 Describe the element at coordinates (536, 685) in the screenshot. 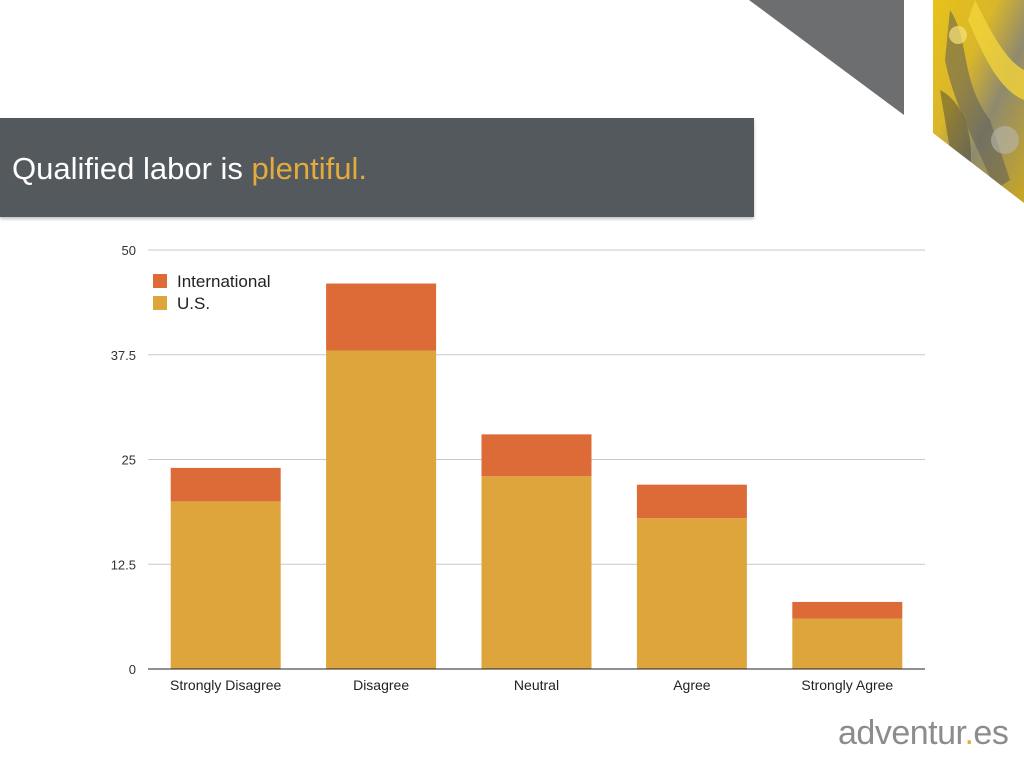

I see `x-tick-label-2: Neutral` at that location.